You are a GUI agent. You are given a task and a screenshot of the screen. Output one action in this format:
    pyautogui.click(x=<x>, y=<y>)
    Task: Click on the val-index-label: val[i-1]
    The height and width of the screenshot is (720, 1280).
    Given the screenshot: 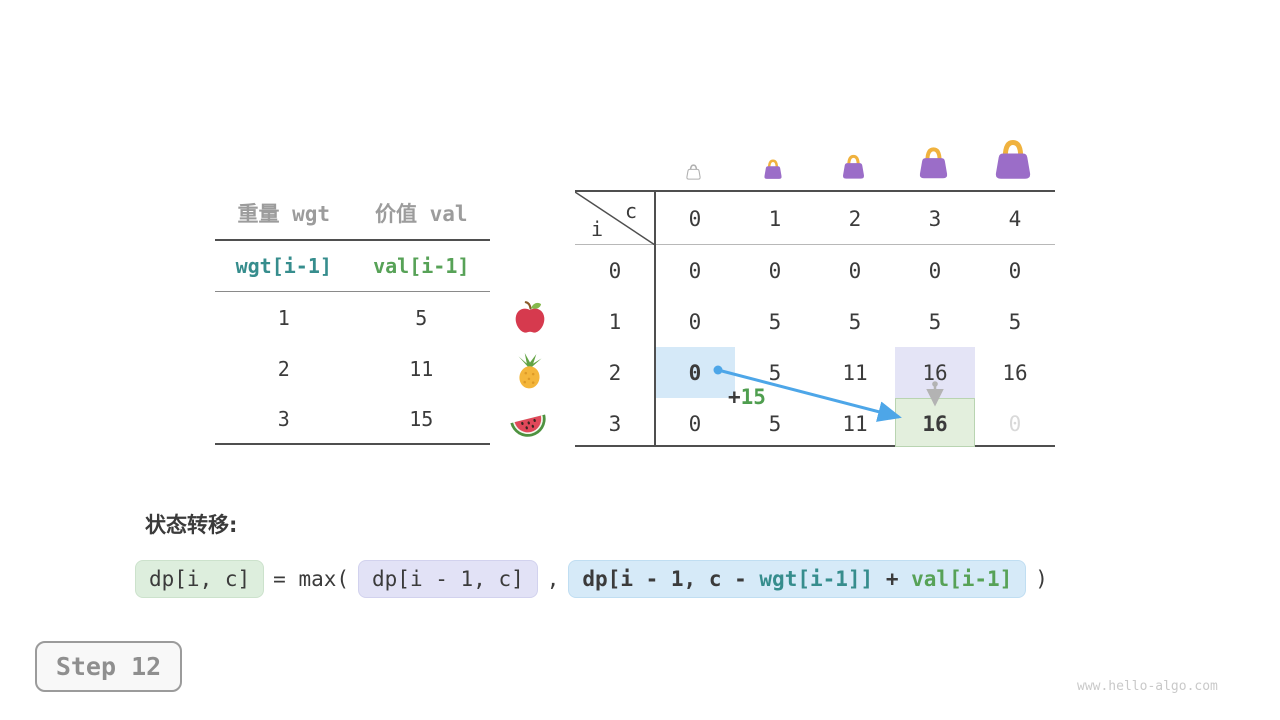 What is the action you would take?
    pyautogui.click(x=421, y=266)
    